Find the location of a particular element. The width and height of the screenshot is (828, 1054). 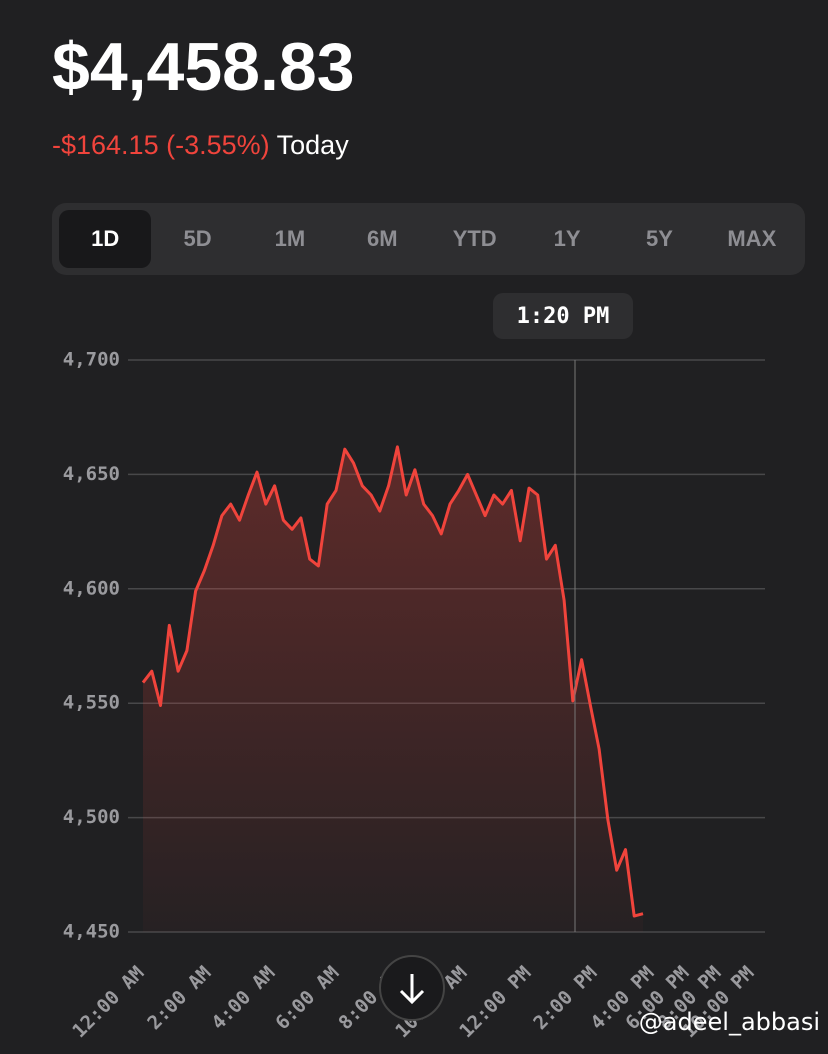

range-tab: 6M is located at coordinates (382, 238).